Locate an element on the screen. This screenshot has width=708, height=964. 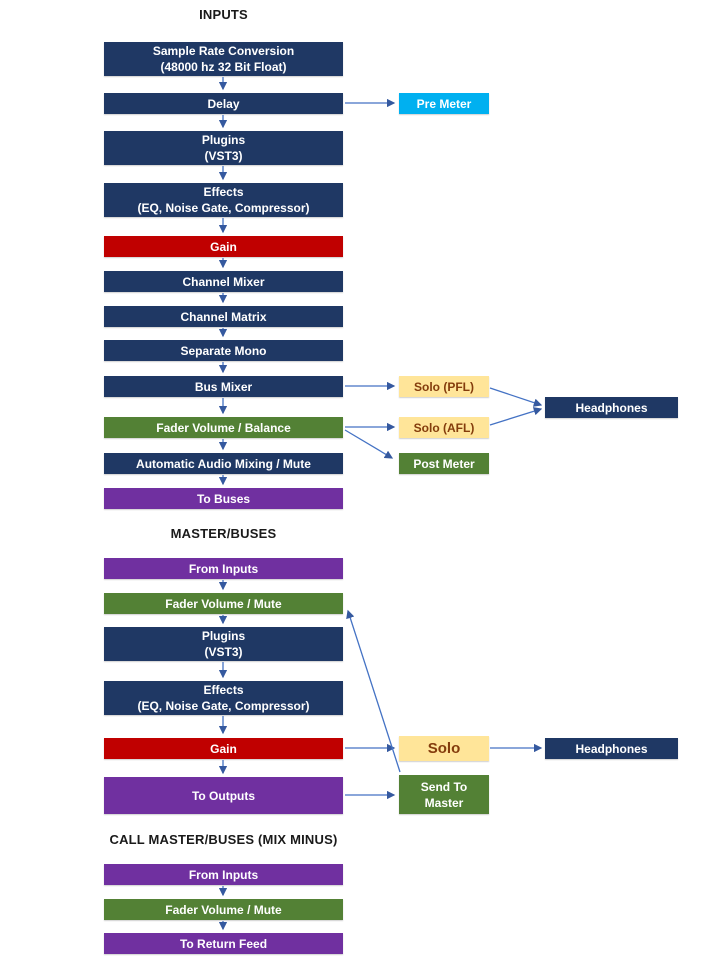
node-send-to-master: Send To Master is located at coordinates (444, 794).